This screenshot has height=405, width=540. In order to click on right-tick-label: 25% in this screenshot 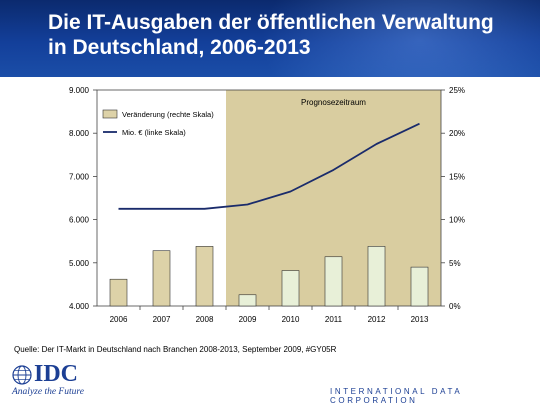, I will do `click(457, 90)`.